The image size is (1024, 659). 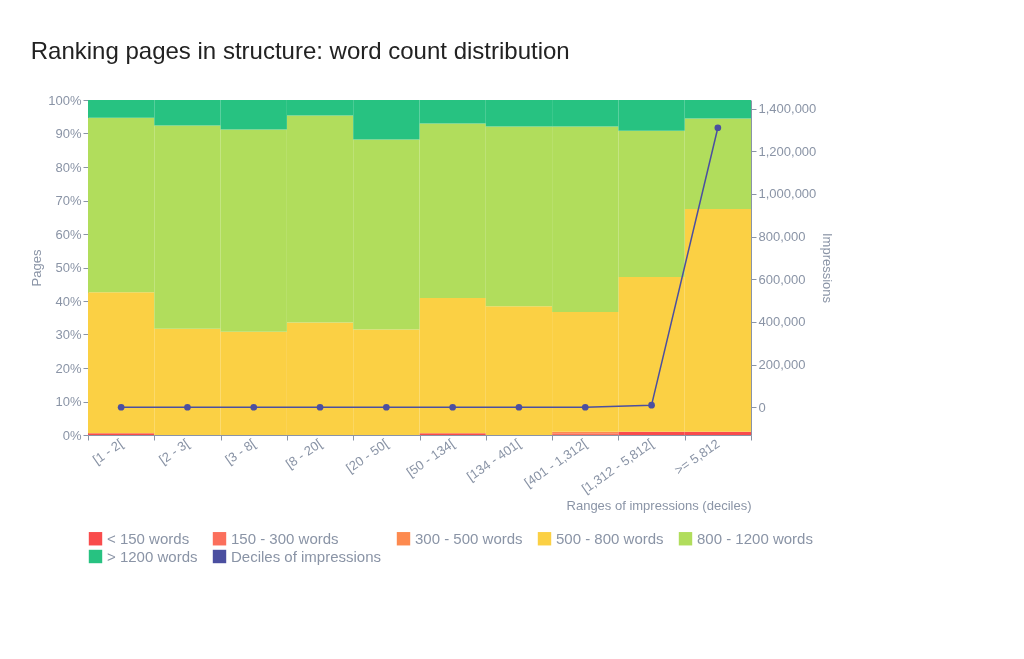 What do you see at coordinates (300, 50) in the screenshot?
I see `chart-title: Ranking pages in structure: word count distribution` at bounding box center [300, 50].